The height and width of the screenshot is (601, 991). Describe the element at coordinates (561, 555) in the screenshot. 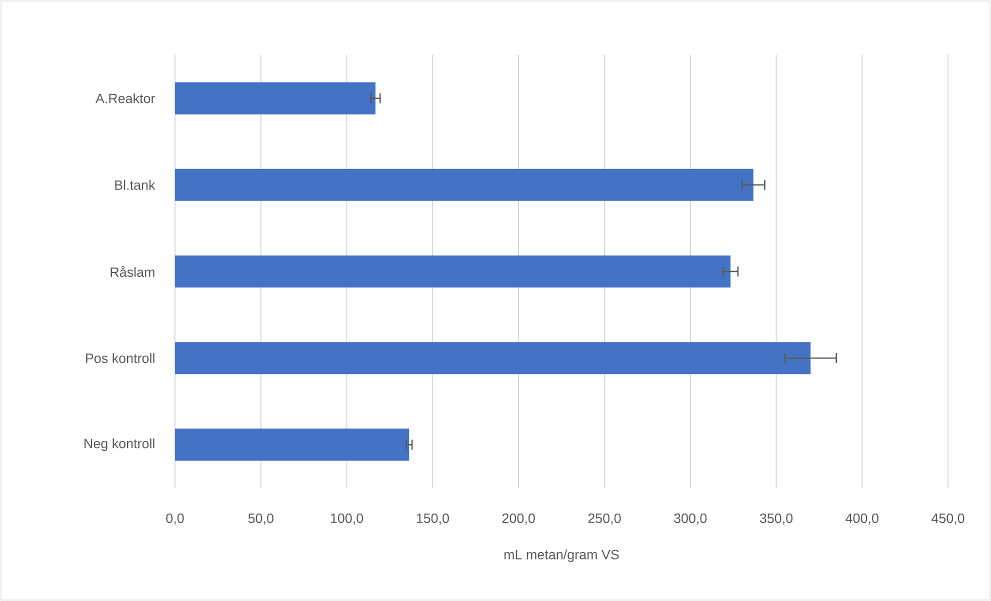

I see `x-axis-title: mL metan/gram VS` at that location.